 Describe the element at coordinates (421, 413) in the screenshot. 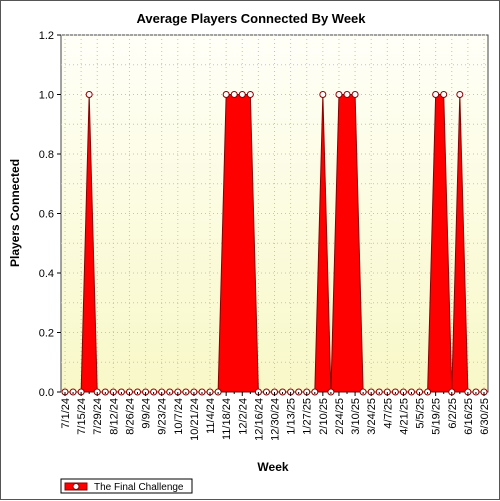

I see `x-tick-label: 5/5/25` at that location.